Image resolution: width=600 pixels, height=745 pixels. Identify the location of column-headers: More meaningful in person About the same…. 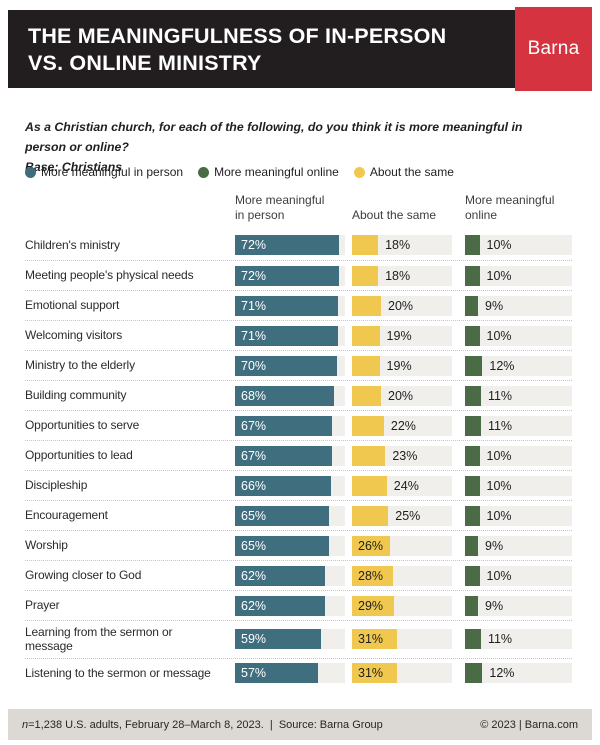
(298, 211).